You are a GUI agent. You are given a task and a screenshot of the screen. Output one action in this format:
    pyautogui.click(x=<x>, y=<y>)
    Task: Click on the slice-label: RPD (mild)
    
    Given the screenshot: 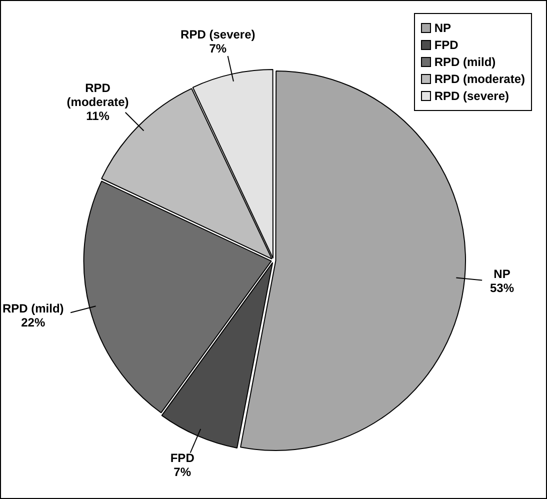 What is the action you would take?
    pyautogui.click(x=33, y=308)
    